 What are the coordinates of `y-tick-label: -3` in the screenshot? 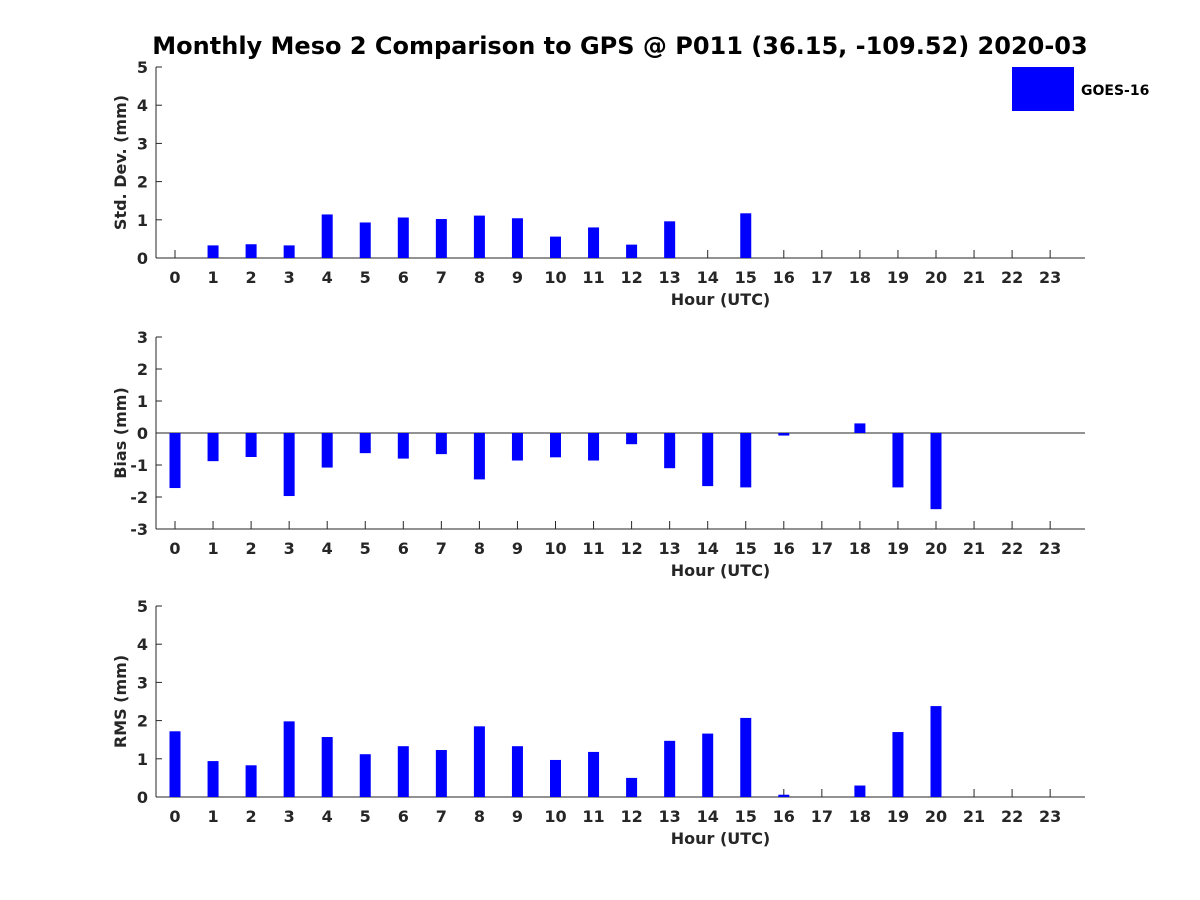 It's located at (139, 529).